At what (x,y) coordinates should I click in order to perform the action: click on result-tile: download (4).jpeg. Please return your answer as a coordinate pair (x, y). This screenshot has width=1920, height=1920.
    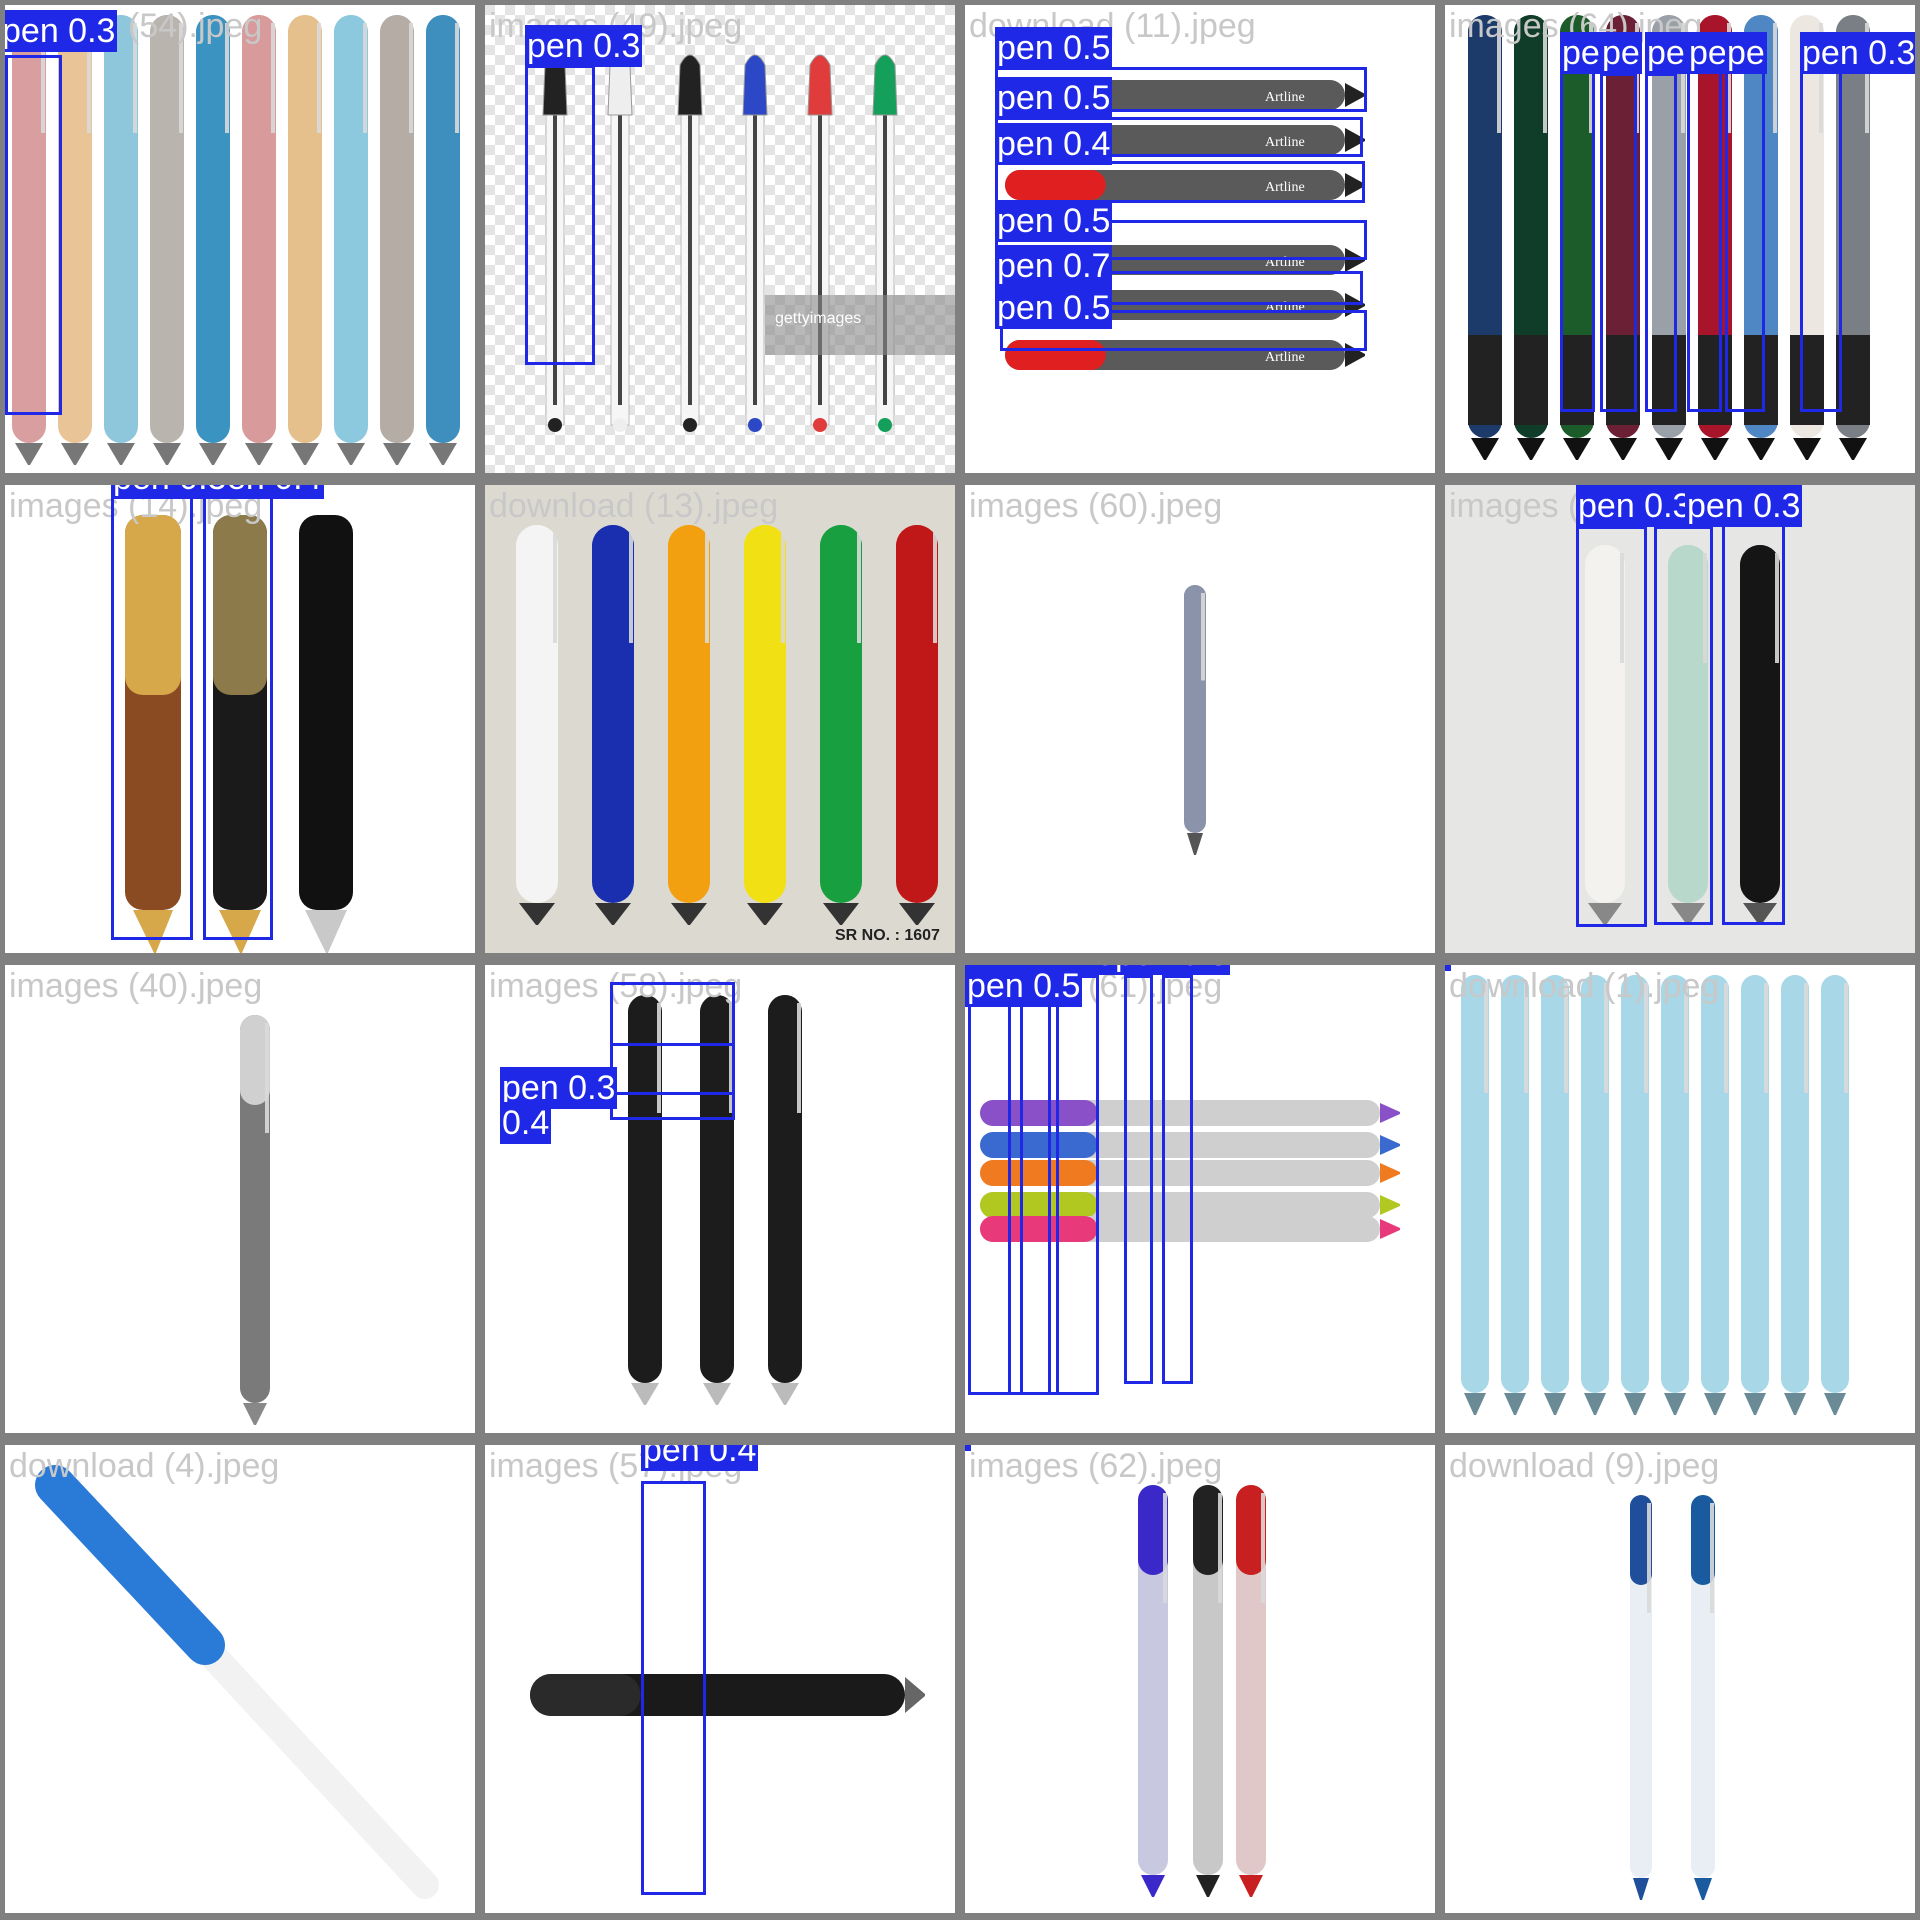
    Looking at the image, I should click on (240, 1679).